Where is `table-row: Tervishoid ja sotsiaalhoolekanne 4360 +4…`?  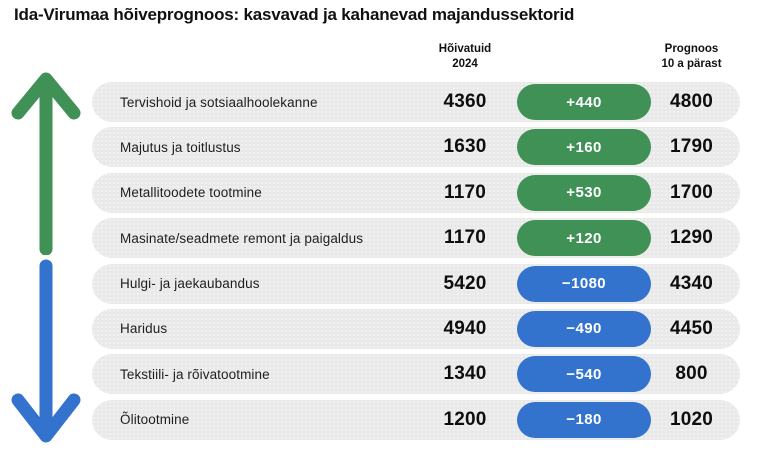
table-row: Tervishoid ja sotsiaalhoolekanne 4360 +4… is located at coordinates (416, 102).